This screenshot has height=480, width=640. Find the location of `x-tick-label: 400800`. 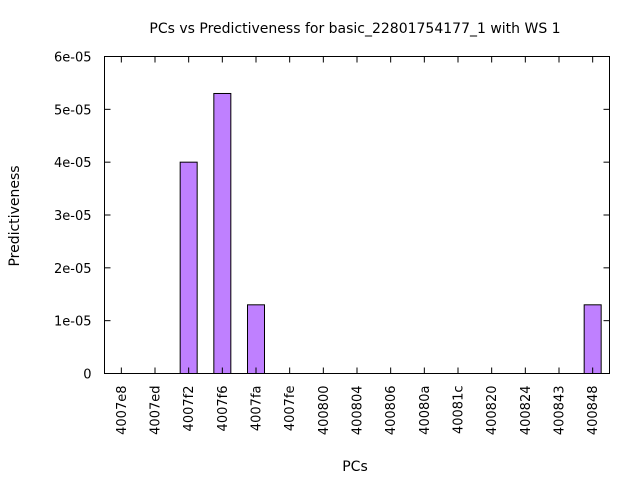

x-tick-label: 400800 is located at coordinates (324, 411).